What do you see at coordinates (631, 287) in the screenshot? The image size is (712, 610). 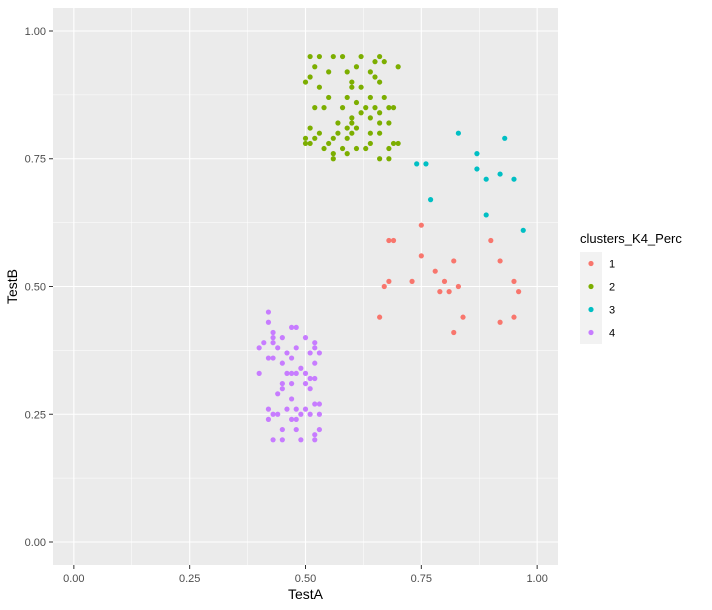 I see `legend: clusters_K4_Perc 1 2 3 4` at bounding box center [631, 287].